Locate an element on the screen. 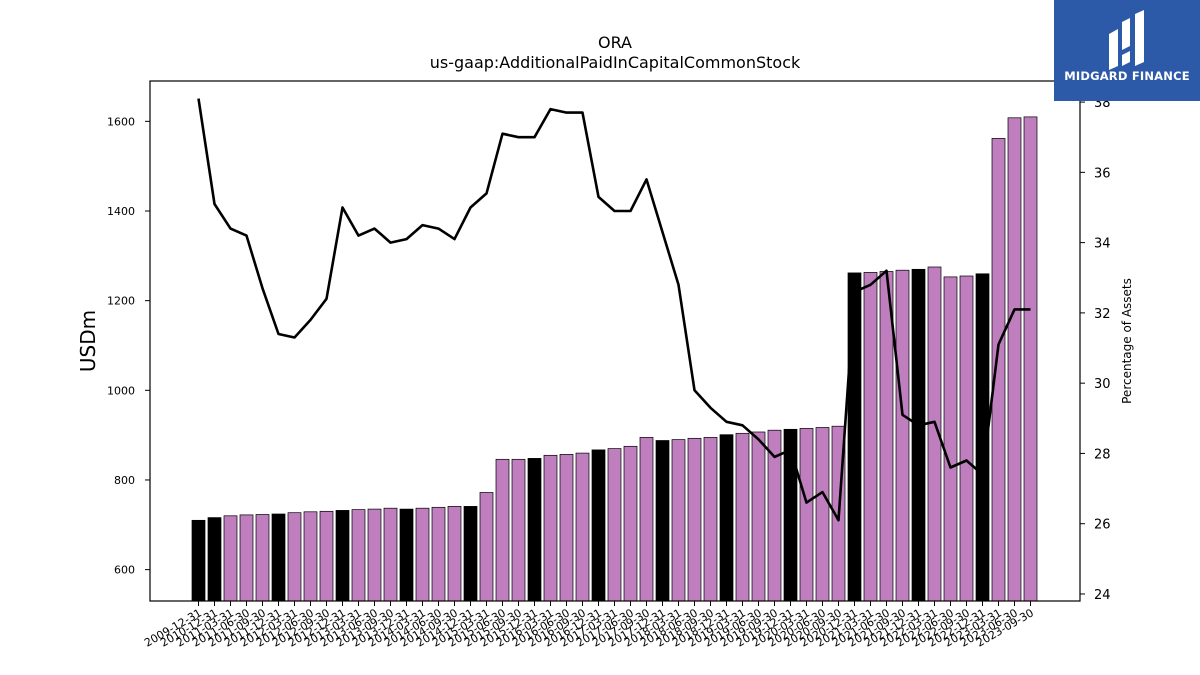  brand-logo: MIDGARD FINANCE is located at coordinates (1127, 50).